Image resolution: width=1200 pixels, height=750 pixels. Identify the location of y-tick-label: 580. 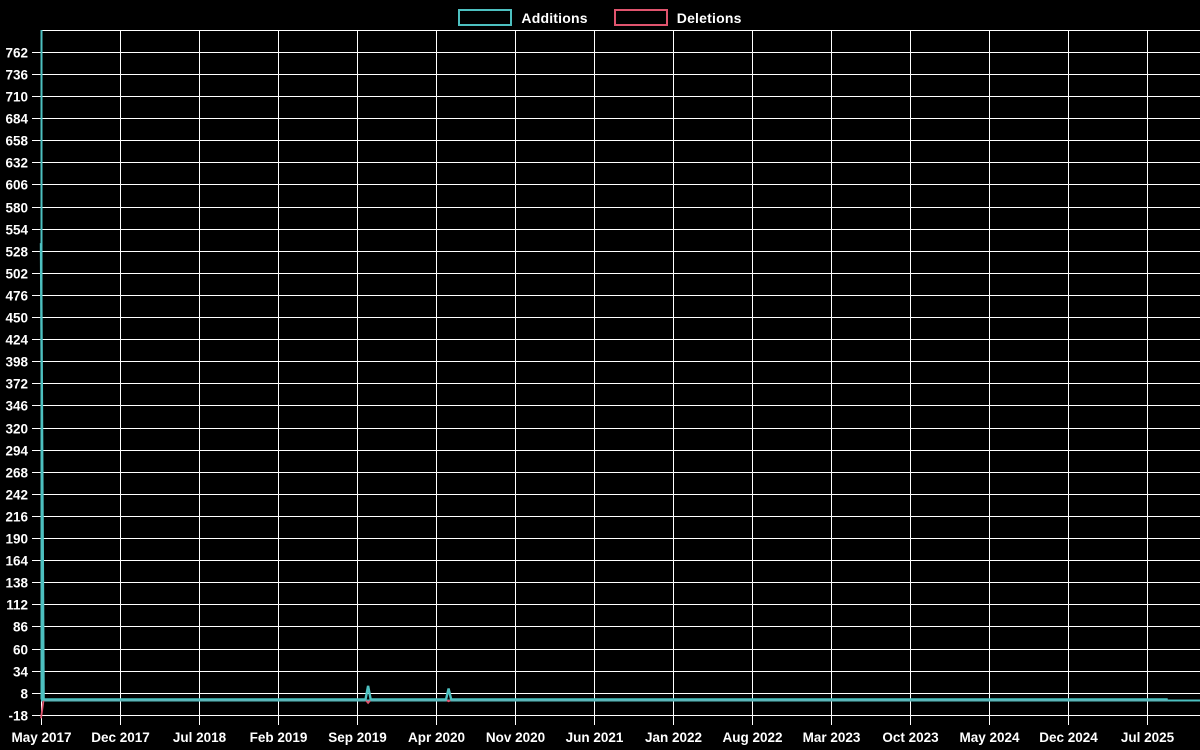
(16, 207).